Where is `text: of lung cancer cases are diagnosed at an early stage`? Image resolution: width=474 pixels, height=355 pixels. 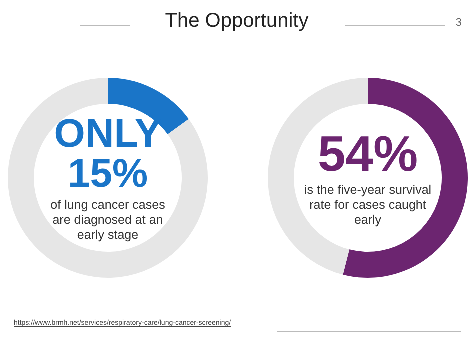 text: of lung cancer cases are diagnosed at an early stage is located at coordinates (108, 220).